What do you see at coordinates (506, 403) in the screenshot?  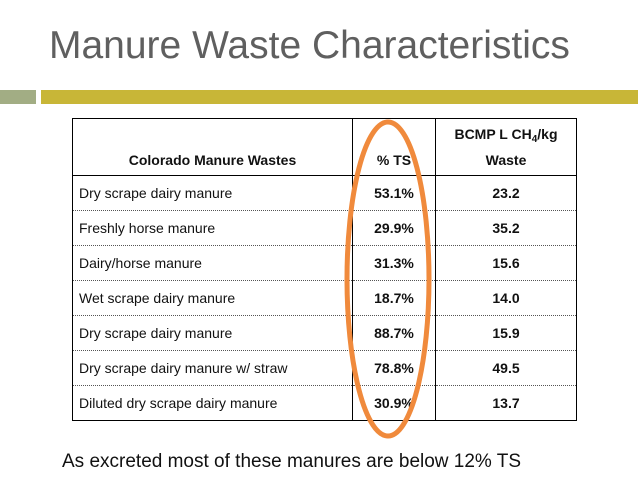 I see `row-bcmp: 13.7` at bounding box center [506, 403].